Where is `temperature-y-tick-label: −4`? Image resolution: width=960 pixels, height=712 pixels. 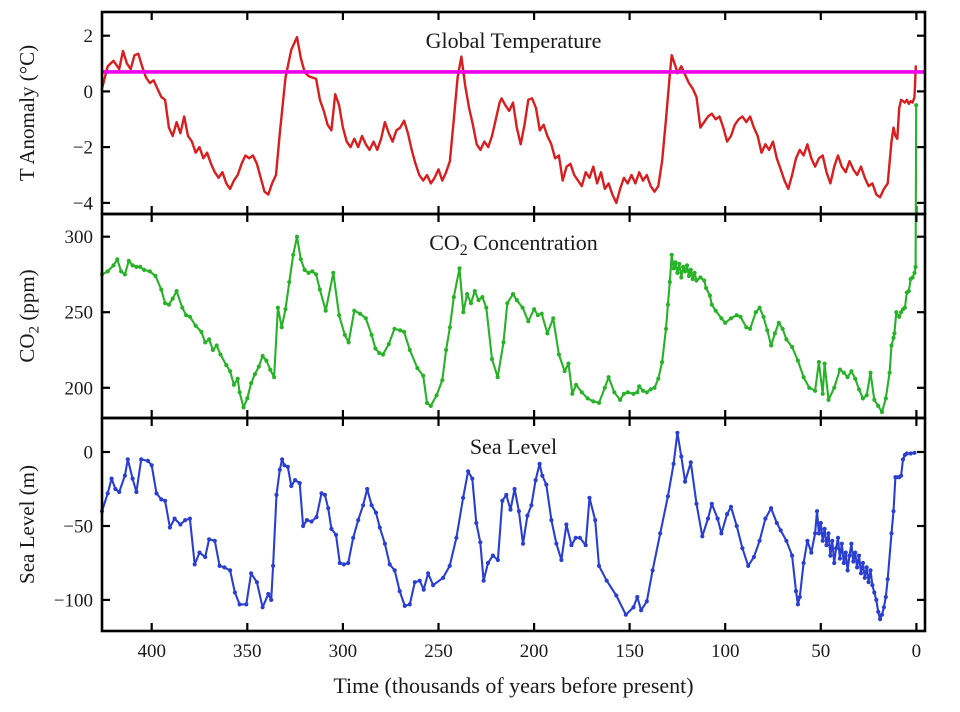 temperature-y-tick-label: −4 is located at coordinates (83, 203).